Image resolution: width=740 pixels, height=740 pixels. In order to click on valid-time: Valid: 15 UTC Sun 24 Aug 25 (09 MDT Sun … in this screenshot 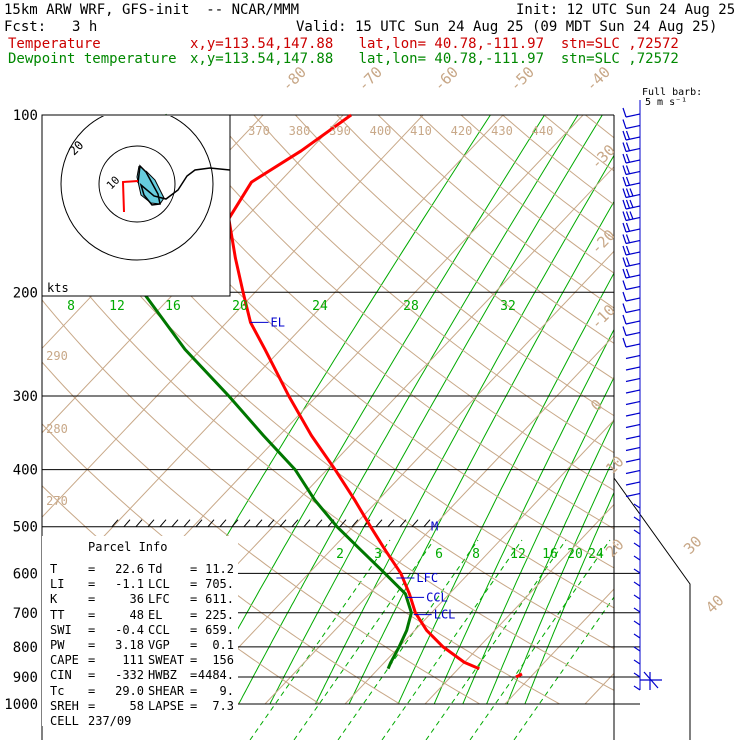, I will do `click(507, 27)`.